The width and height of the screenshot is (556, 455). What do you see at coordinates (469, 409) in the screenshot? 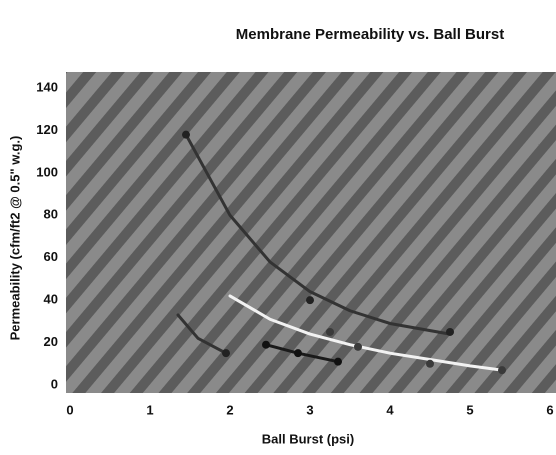
I see `x-tick-label: 5` at bounding box center [469, 409].